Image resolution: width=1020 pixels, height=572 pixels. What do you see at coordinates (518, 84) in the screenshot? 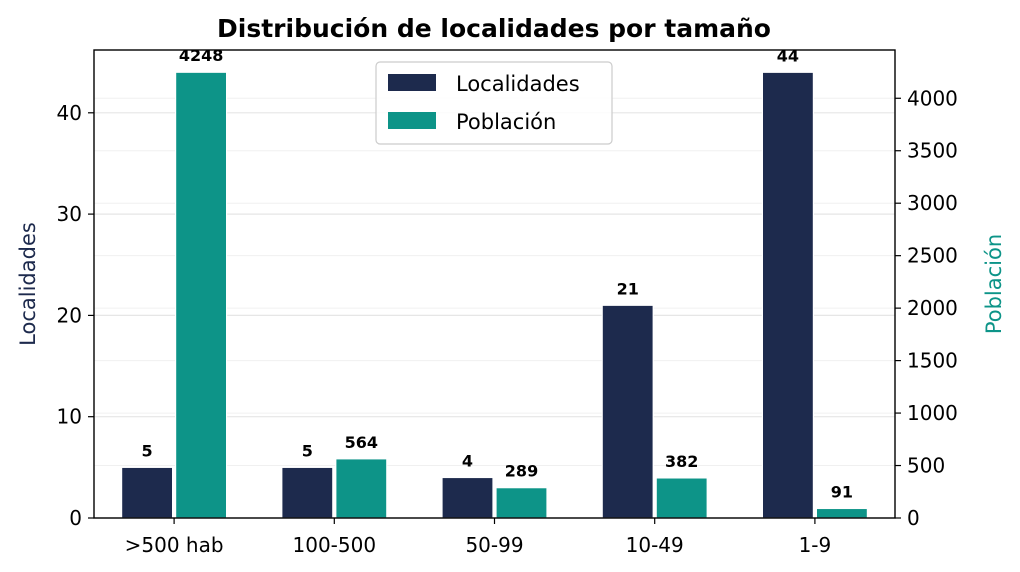
I see `legend-label-localidades: Localidades` at bounding box center [518, 84].